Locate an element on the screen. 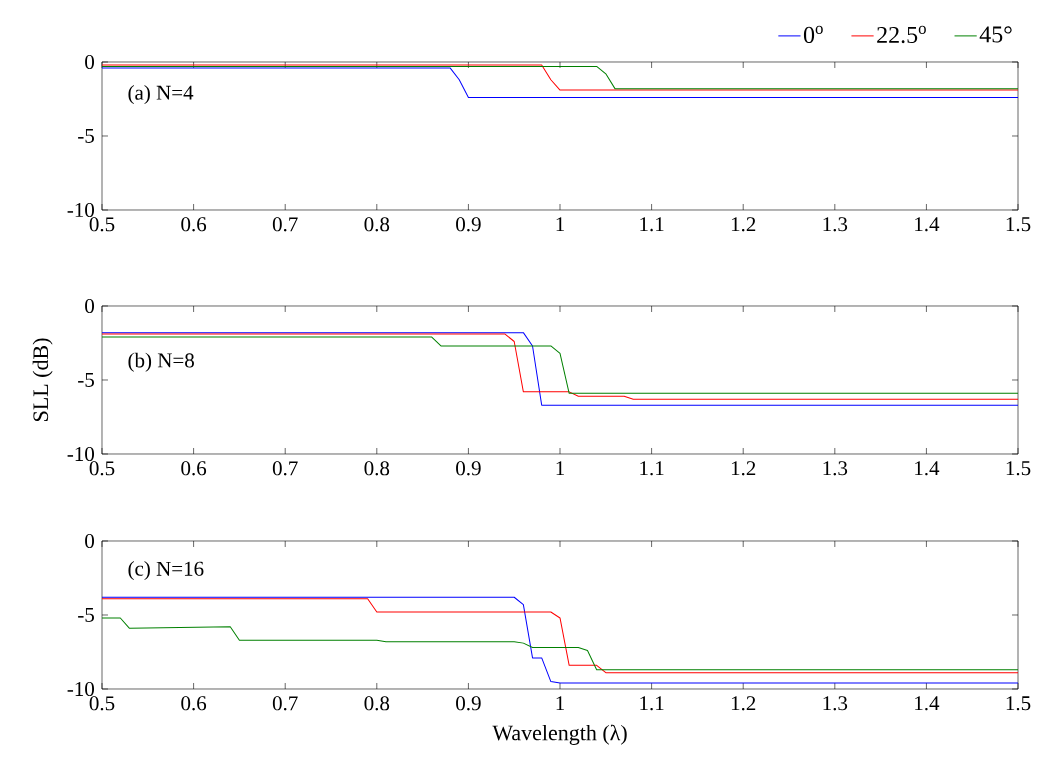 The image size is (1048, 778). annotation: (c) N=16 is located at coordinates (166, 571).